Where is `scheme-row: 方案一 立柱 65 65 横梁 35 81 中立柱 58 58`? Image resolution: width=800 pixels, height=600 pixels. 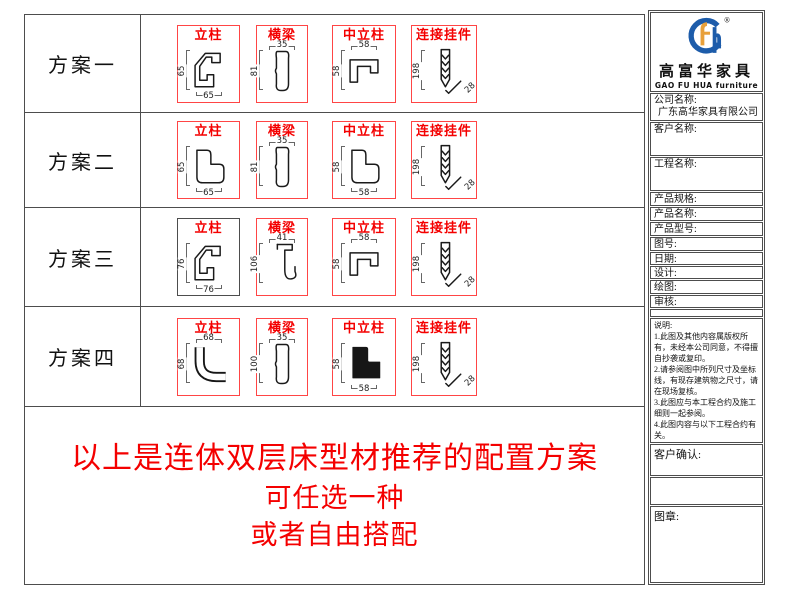 scheme-row: 方案一 立柱 65 65 横梁 35 81 中立柱 58 58 is located at coordinates (334, 64).